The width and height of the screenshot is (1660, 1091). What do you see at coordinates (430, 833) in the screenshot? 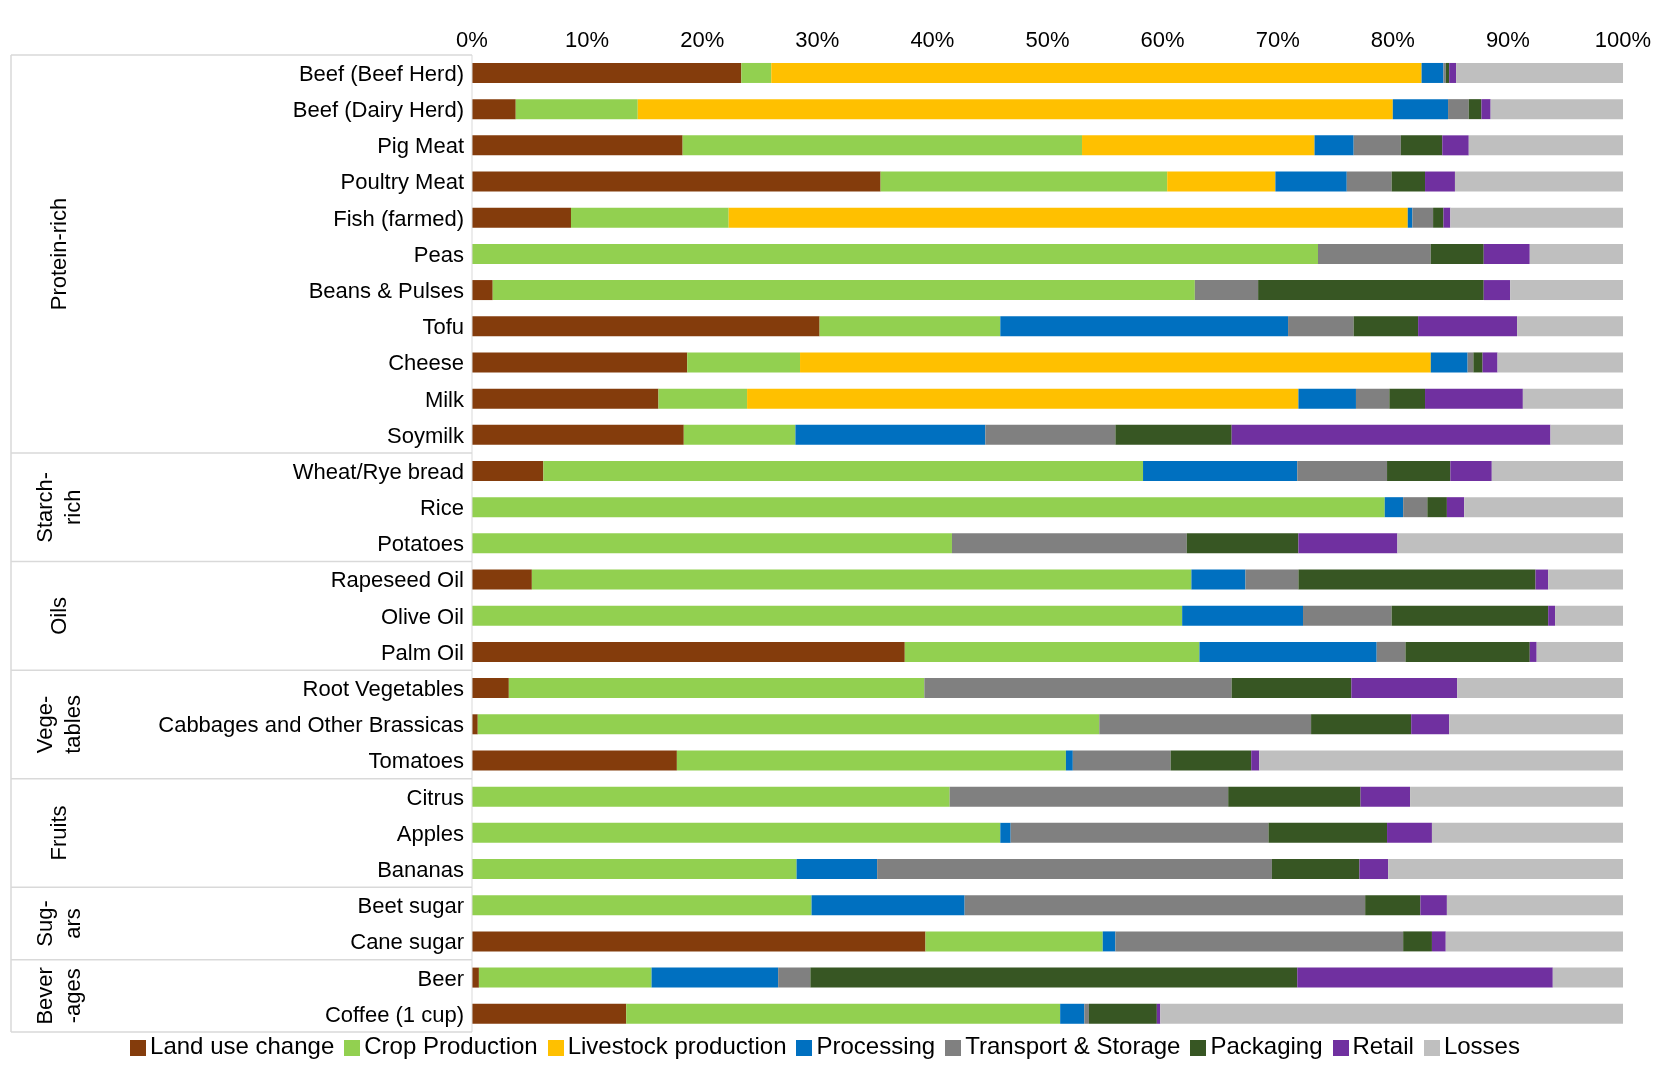
I see `y-tick-label: Apples` at bounding box center [430, 833].